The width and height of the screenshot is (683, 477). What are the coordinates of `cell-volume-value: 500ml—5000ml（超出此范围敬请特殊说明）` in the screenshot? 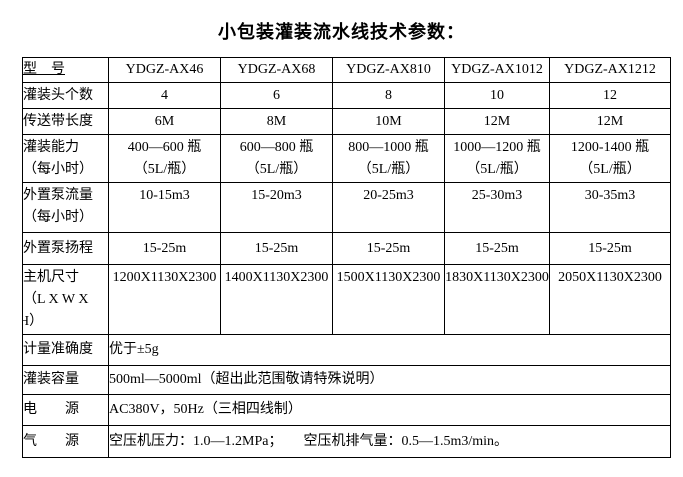 It's located at (389, 380).